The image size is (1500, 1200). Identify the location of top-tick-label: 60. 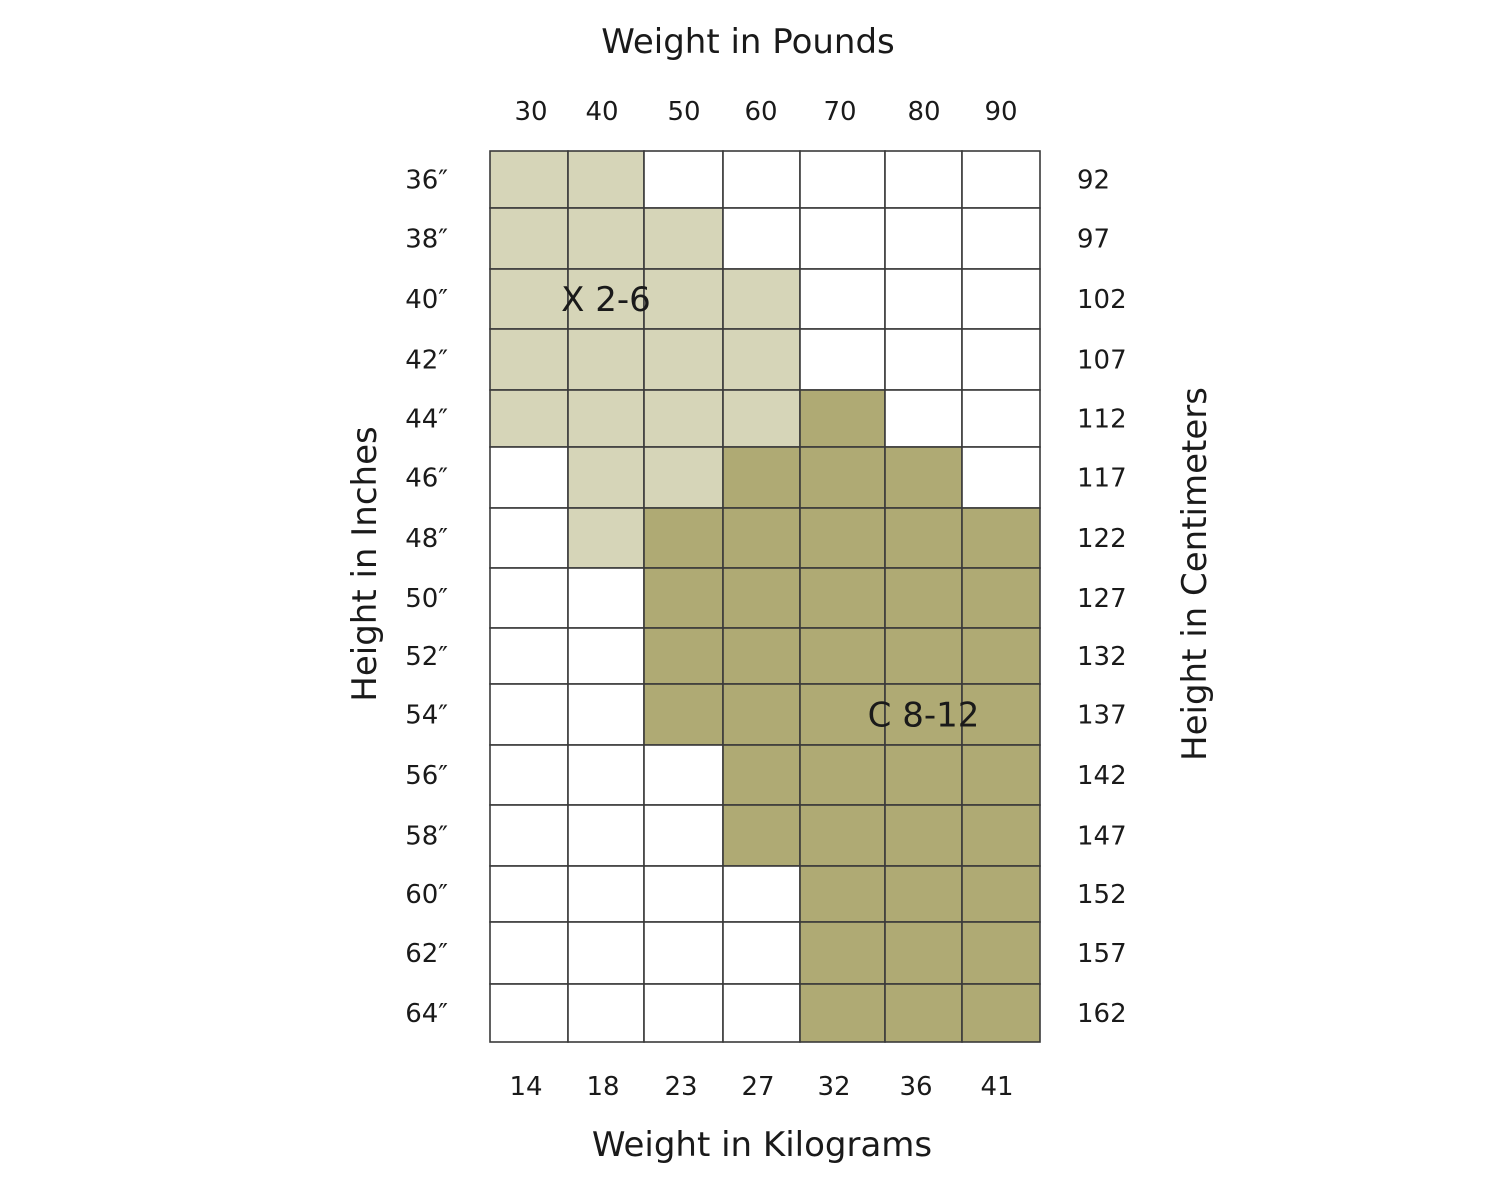
(760, 112).